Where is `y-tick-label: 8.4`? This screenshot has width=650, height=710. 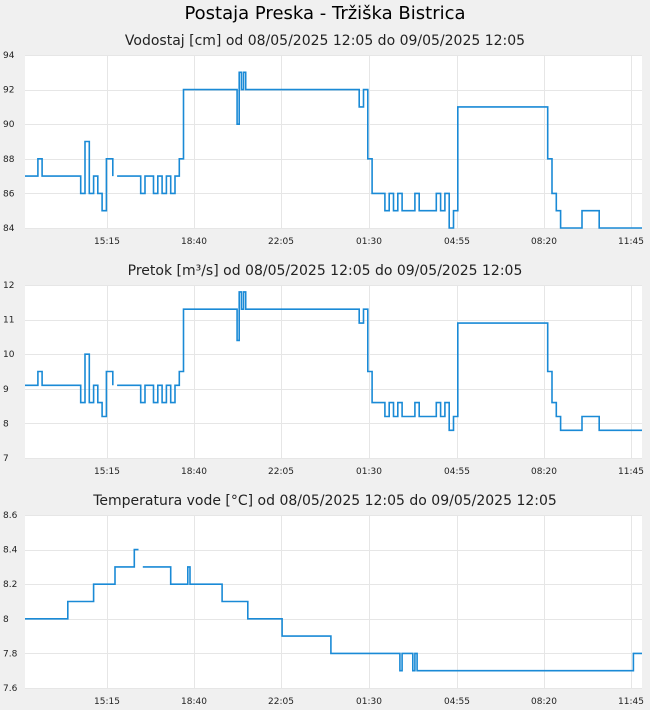
y-tick-label: 8.4 is located at coordinates (10, 551).